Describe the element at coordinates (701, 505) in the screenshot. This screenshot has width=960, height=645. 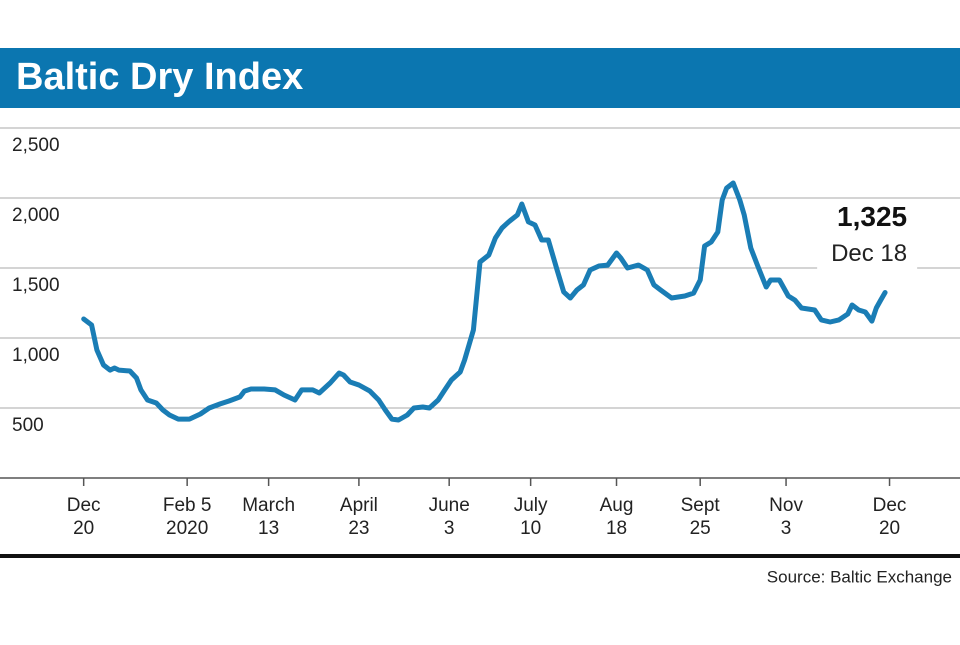
I see `x-tick-label: Sept` at that location.